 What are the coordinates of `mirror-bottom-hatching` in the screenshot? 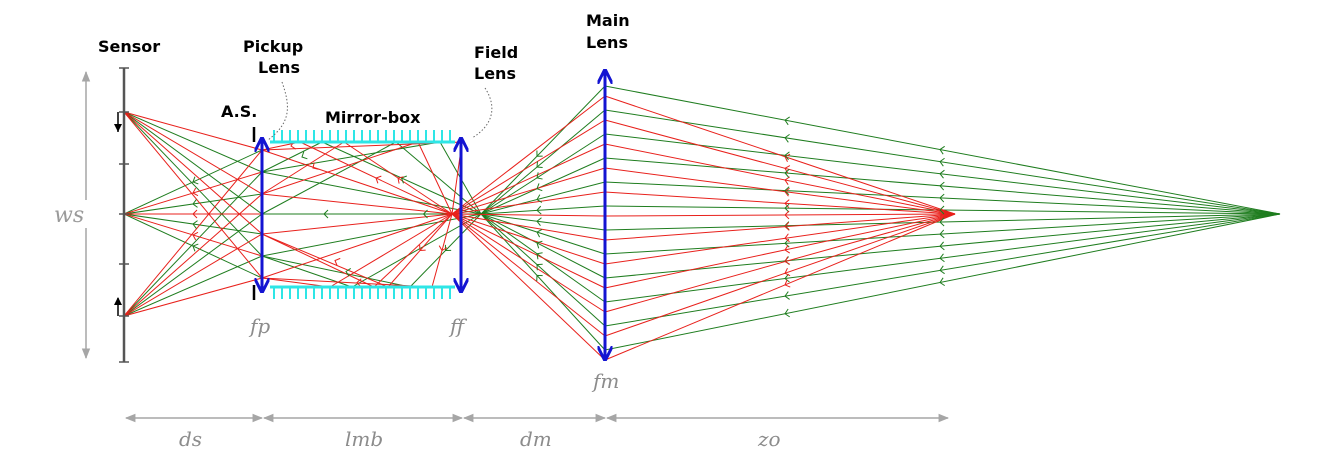 It's located at (362, 293).